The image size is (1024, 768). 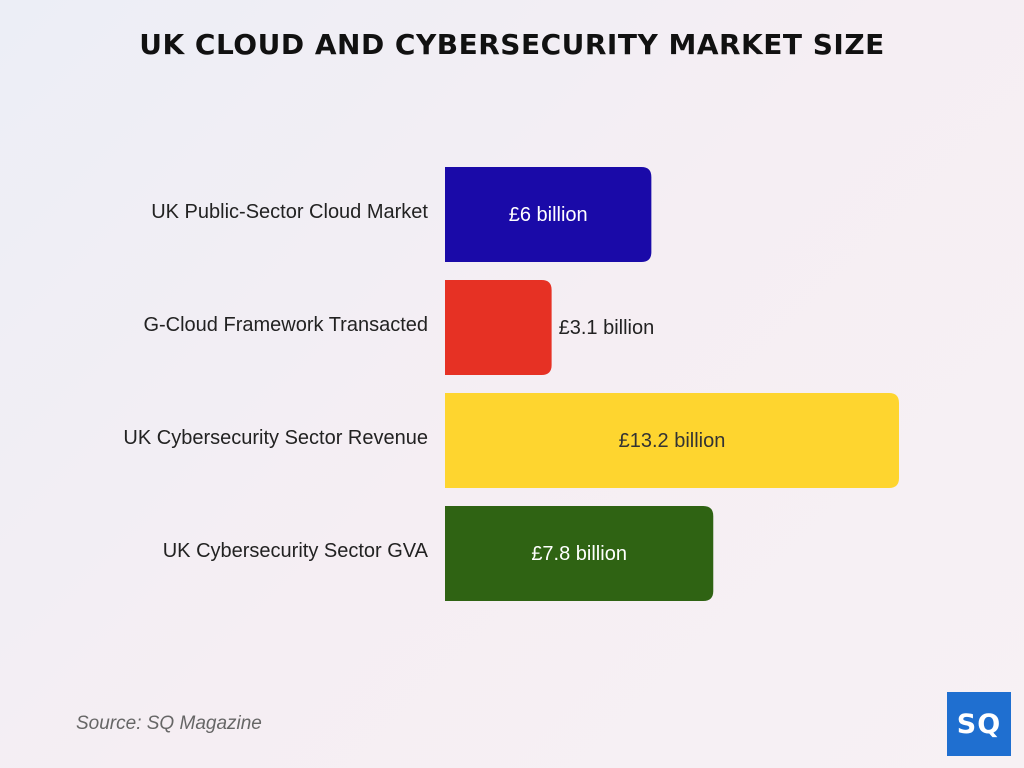 I want to click on category-label-4: UK Cybersecurity Sector GVA, so click(x=296, y=551).